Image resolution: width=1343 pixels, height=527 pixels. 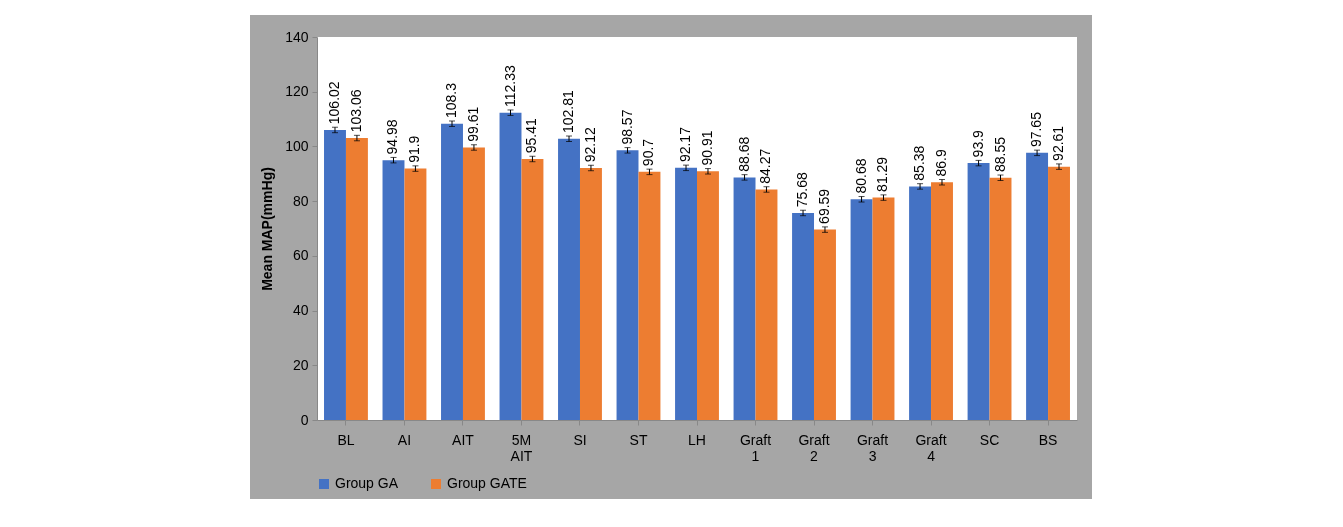 What do you see at coordinates (648, 152) in the screenshot?
I see `data-label: 90.7` at bounding box center [648, 152].